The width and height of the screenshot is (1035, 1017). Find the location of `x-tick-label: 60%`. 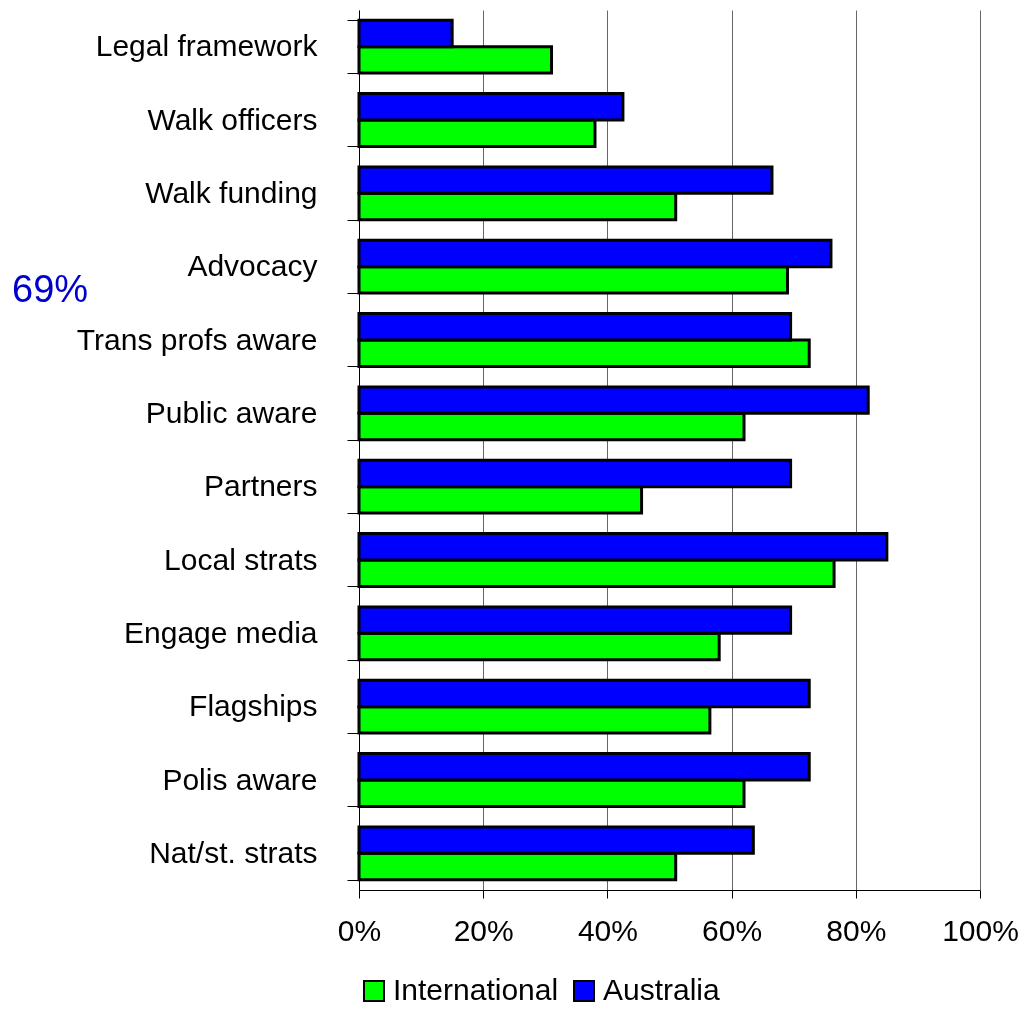

x-tick-label: 60% is located at coordinates (732, 930).